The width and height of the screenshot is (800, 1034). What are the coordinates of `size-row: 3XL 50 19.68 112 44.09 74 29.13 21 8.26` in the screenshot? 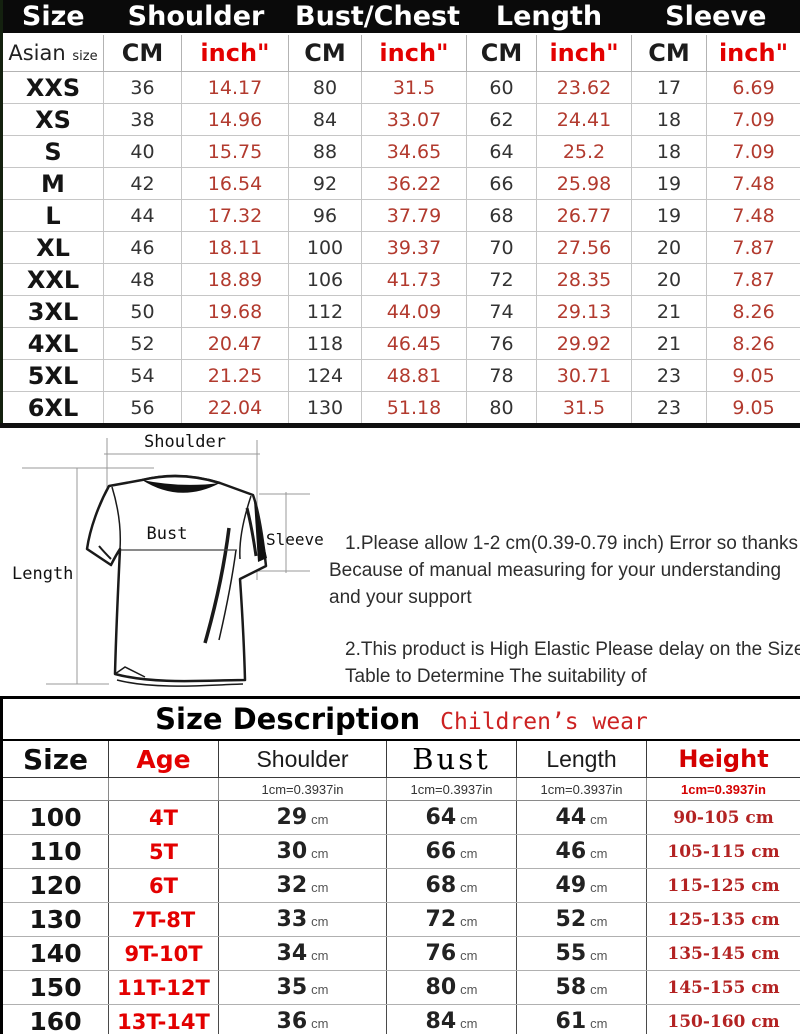 It's located at (400, 311).